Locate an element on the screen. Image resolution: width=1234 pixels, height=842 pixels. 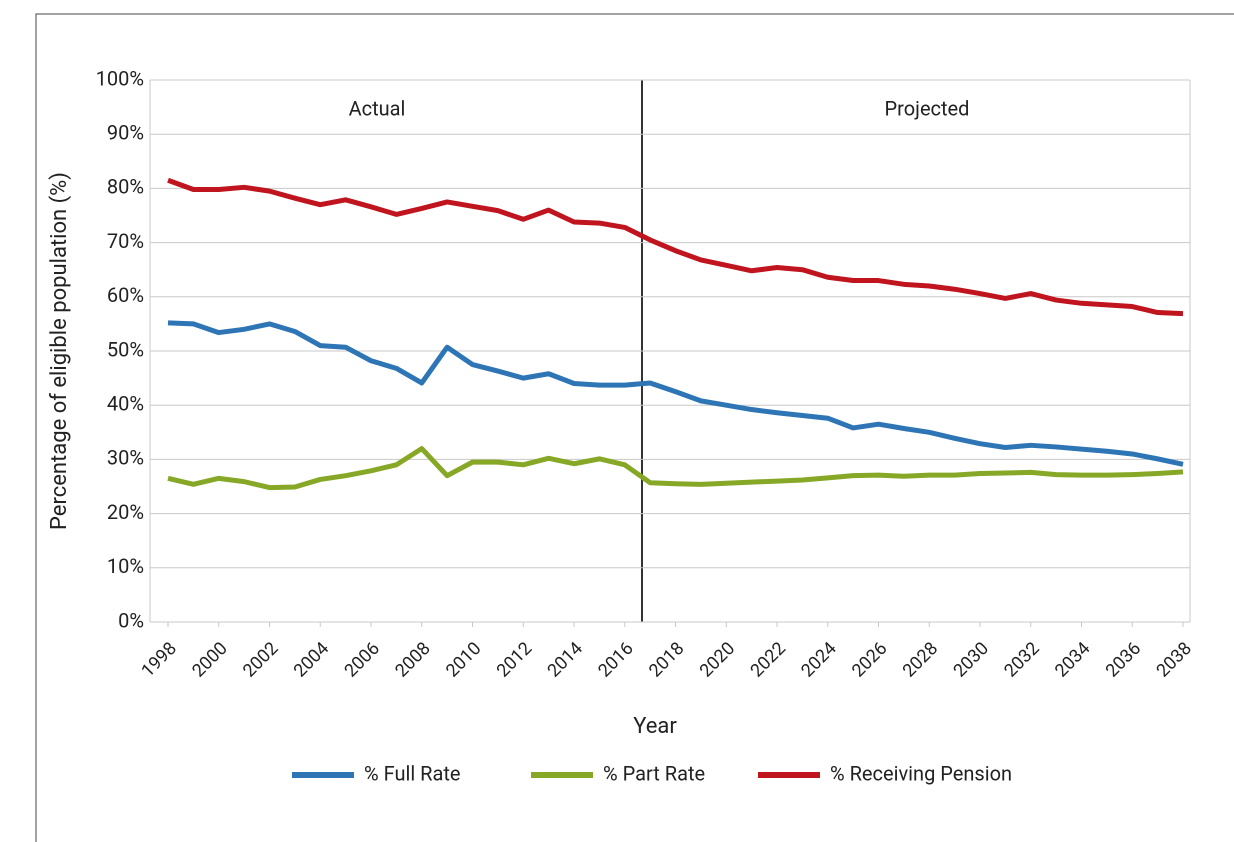
x-tick-label: 2020 is located at coordinates (717, 659).